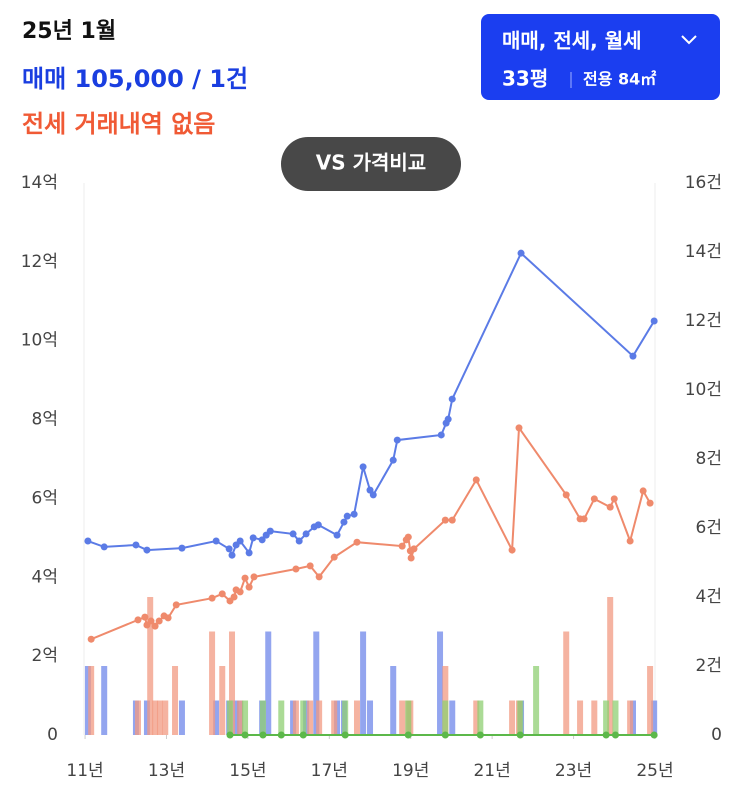 The image size is (734, 800). Describe the element at coordinates (39, 341) in the screenshot. I see `y-tick-label: 10억` at that location.